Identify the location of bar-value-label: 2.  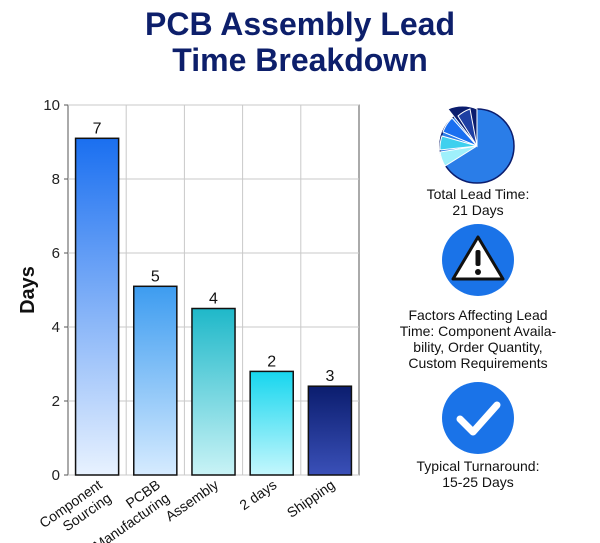
(271, 361).